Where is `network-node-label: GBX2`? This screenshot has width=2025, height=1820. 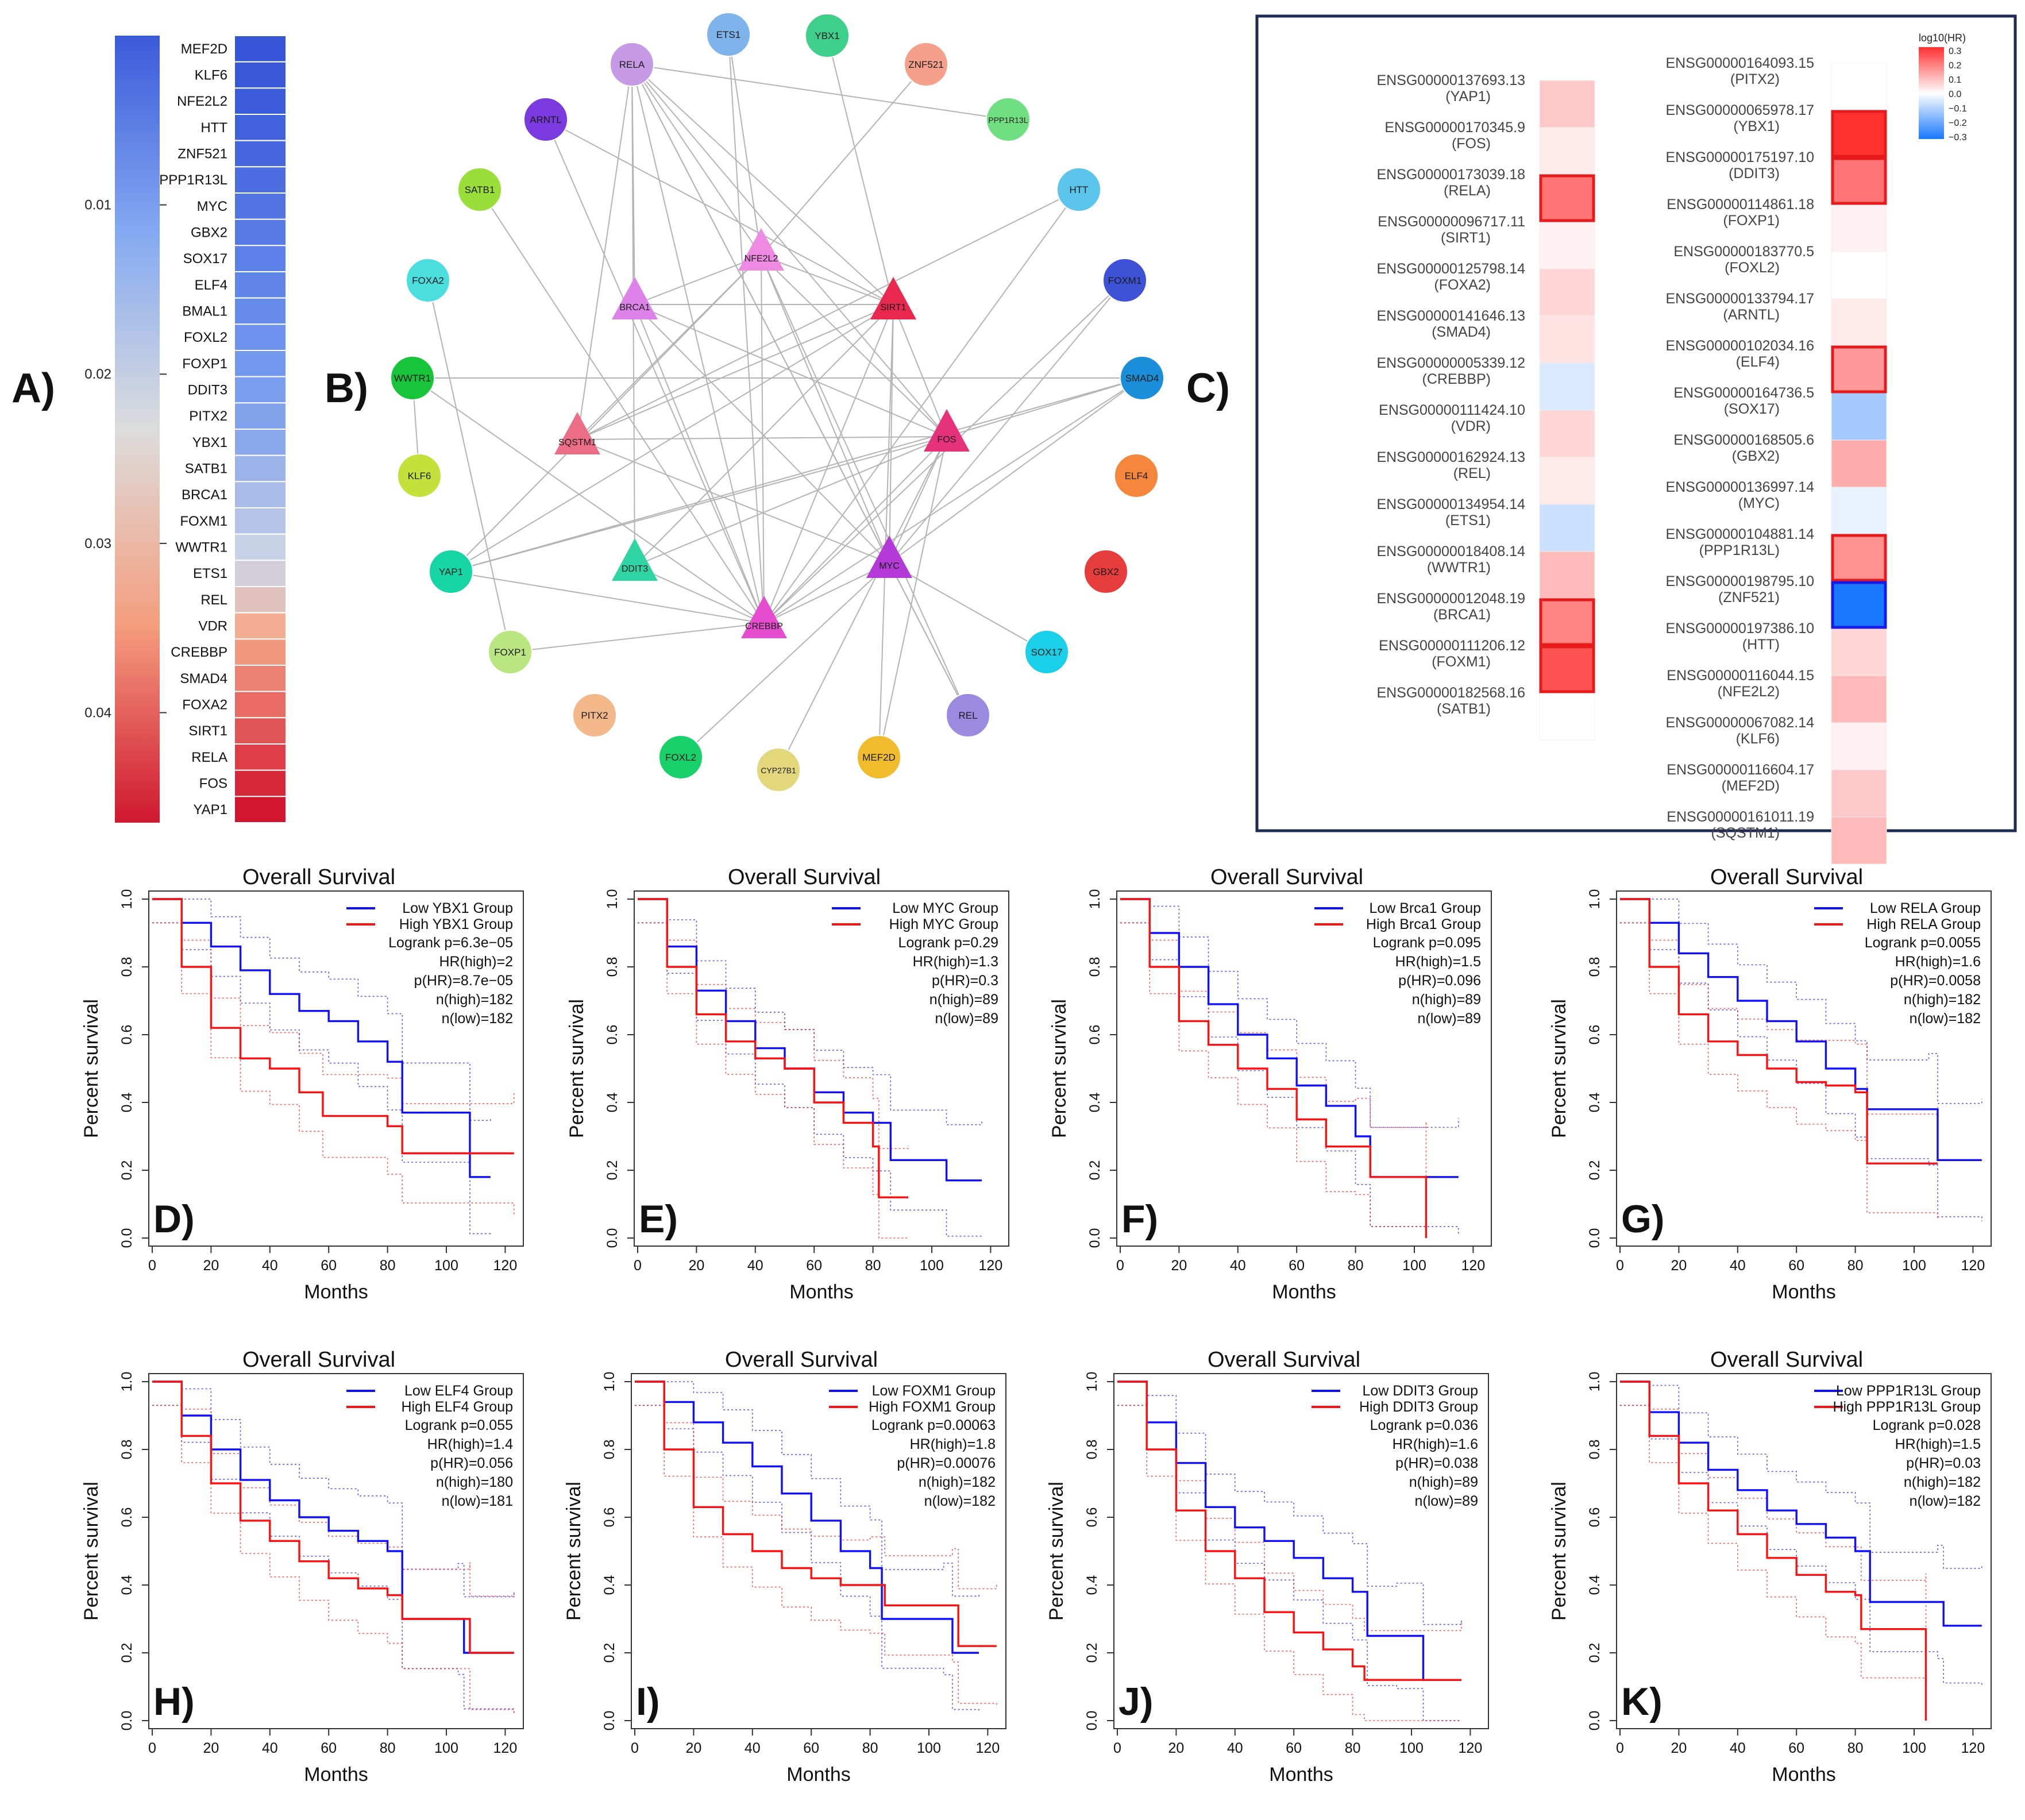
network-node-label: GBX2 is located at coordinates (1106, 571).